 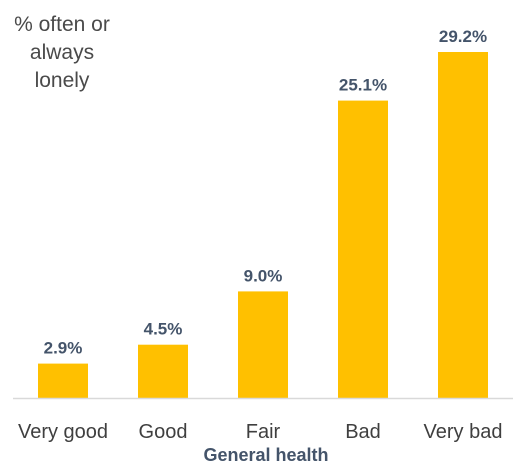 I want to click on x-tick-label-very-good: Very good, so click(x=63, y=432).